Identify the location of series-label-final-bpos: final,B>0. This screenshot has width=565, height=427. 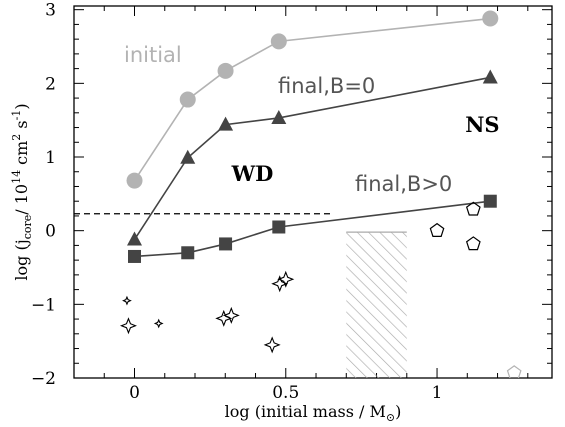
(403, 184).